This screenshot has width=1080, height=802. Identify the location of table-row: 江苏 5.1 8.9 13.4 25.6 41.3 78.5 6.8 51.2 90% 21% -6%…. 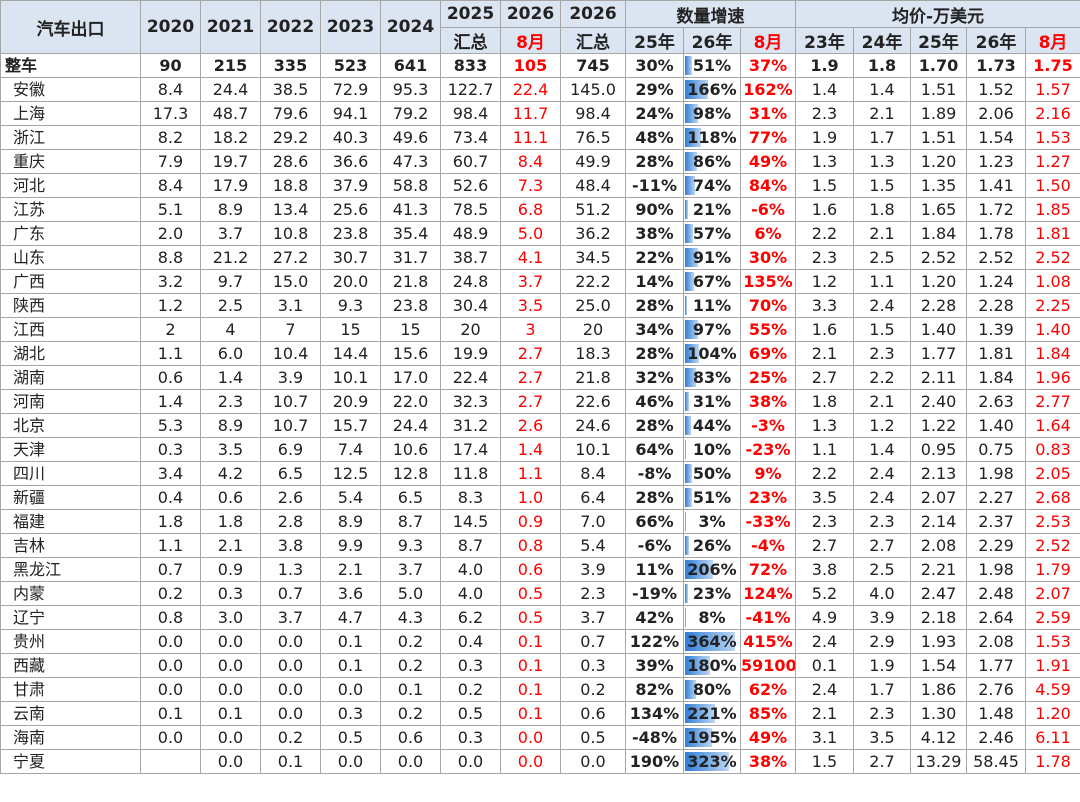
(540, 209).